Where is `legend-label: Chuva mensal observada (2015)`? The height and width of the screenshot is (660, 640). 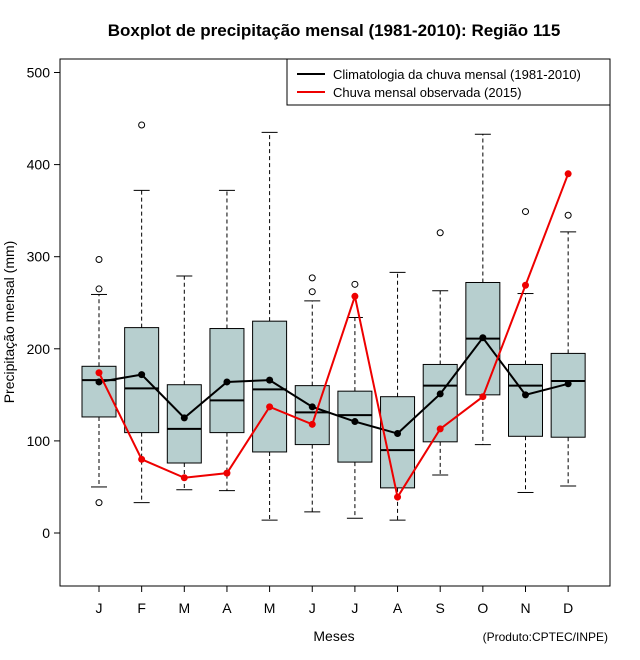 legend-label: Chuva mensal observada (2015) is located at coordinates (427, 92).